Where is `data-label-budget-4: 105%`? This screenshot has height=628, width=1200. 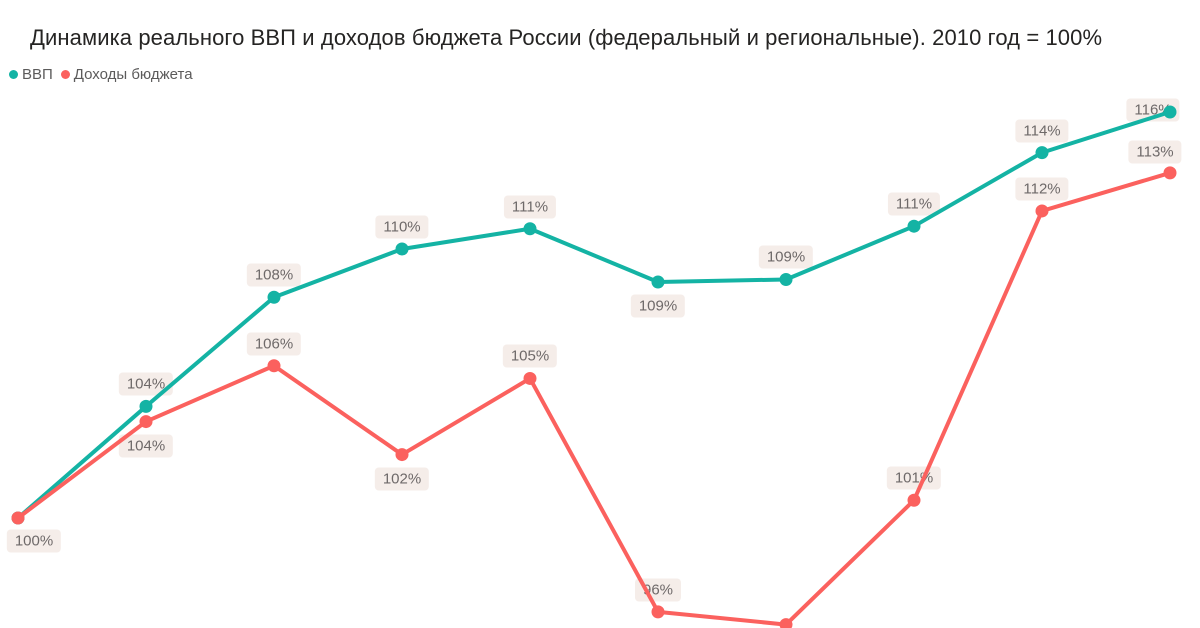 data-label-budget-4: 105% is located at coordinates (530, 356).